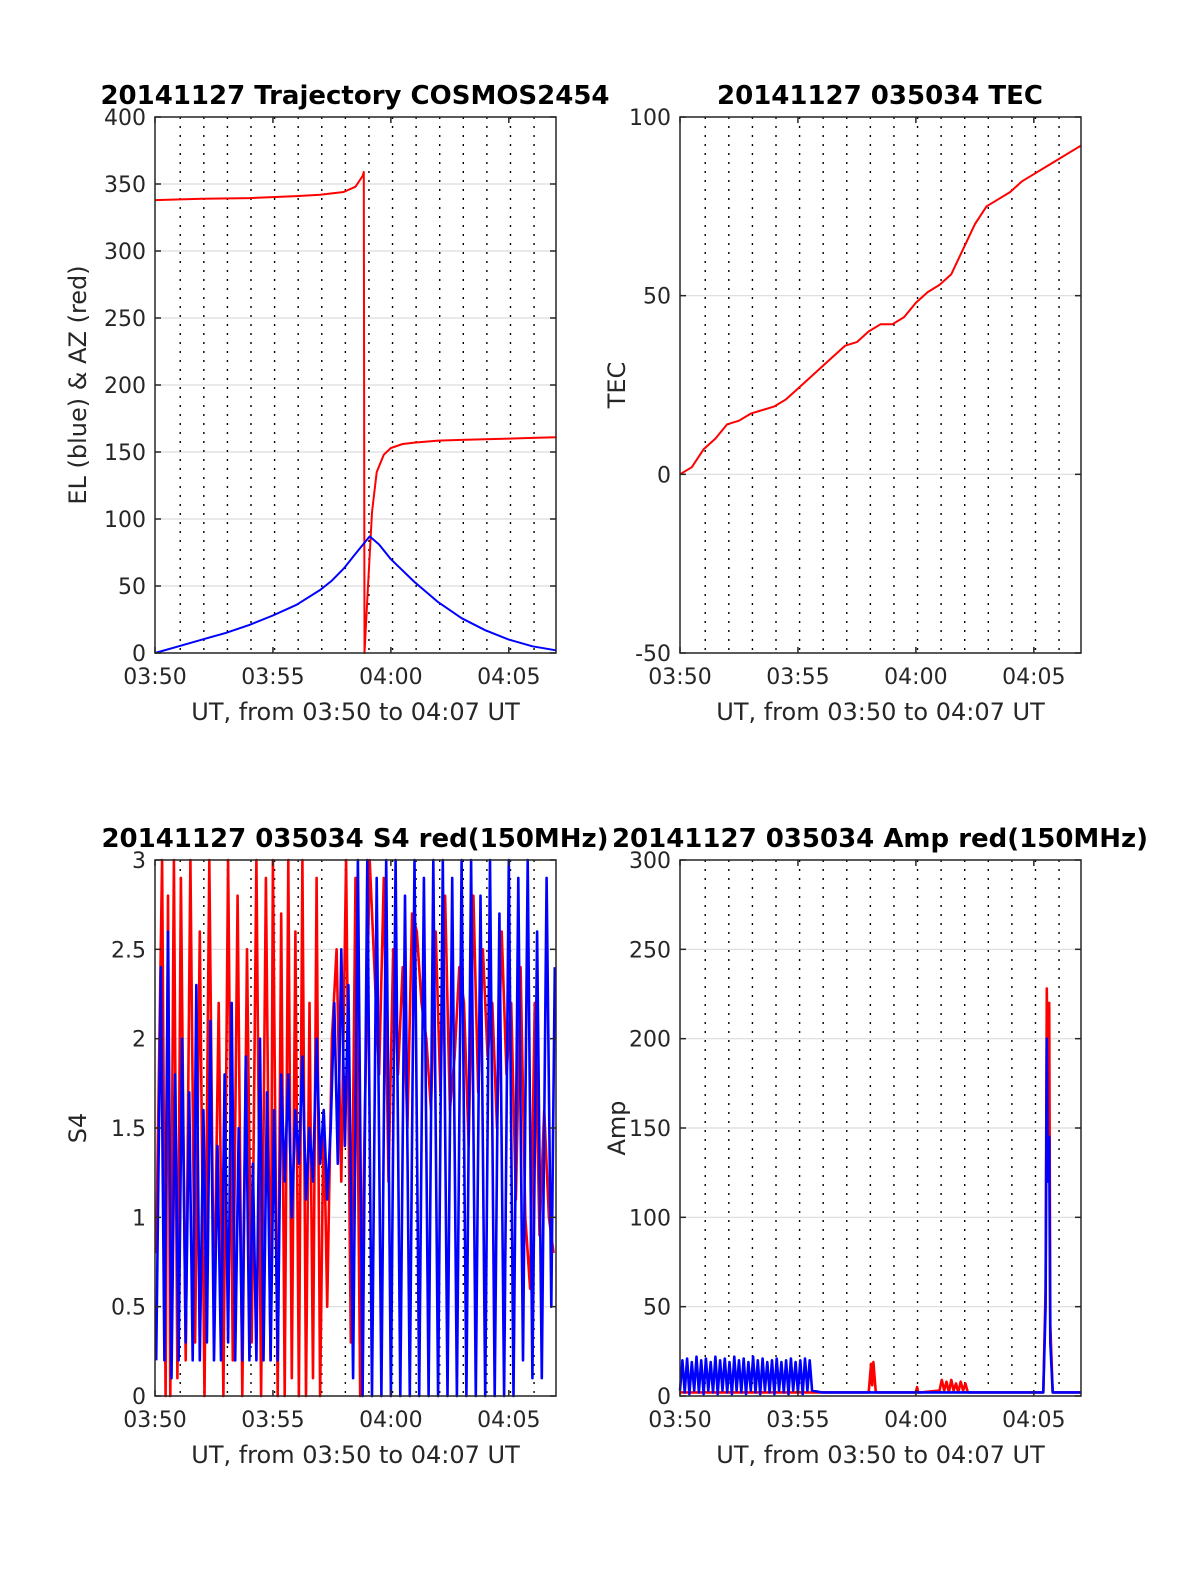  I want to click on amp-xtick-label: 04:05, so click(1033, 1420).